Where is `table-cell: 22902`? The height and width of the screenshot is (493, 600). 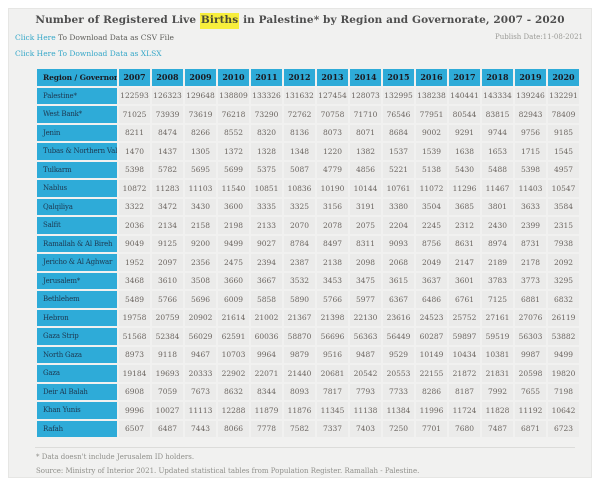
table-cell: 22902 is located at coordinates (233, 373).